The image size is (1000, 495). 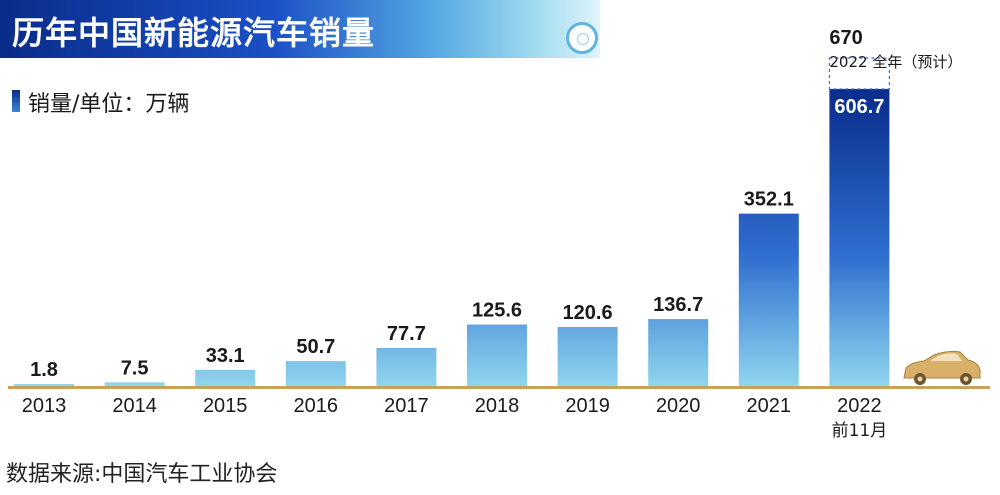 What do you see at coordinates (225, 356) in the screenshot?
I see `value-label-2015: 33.1` at bounding box center [225, 356].